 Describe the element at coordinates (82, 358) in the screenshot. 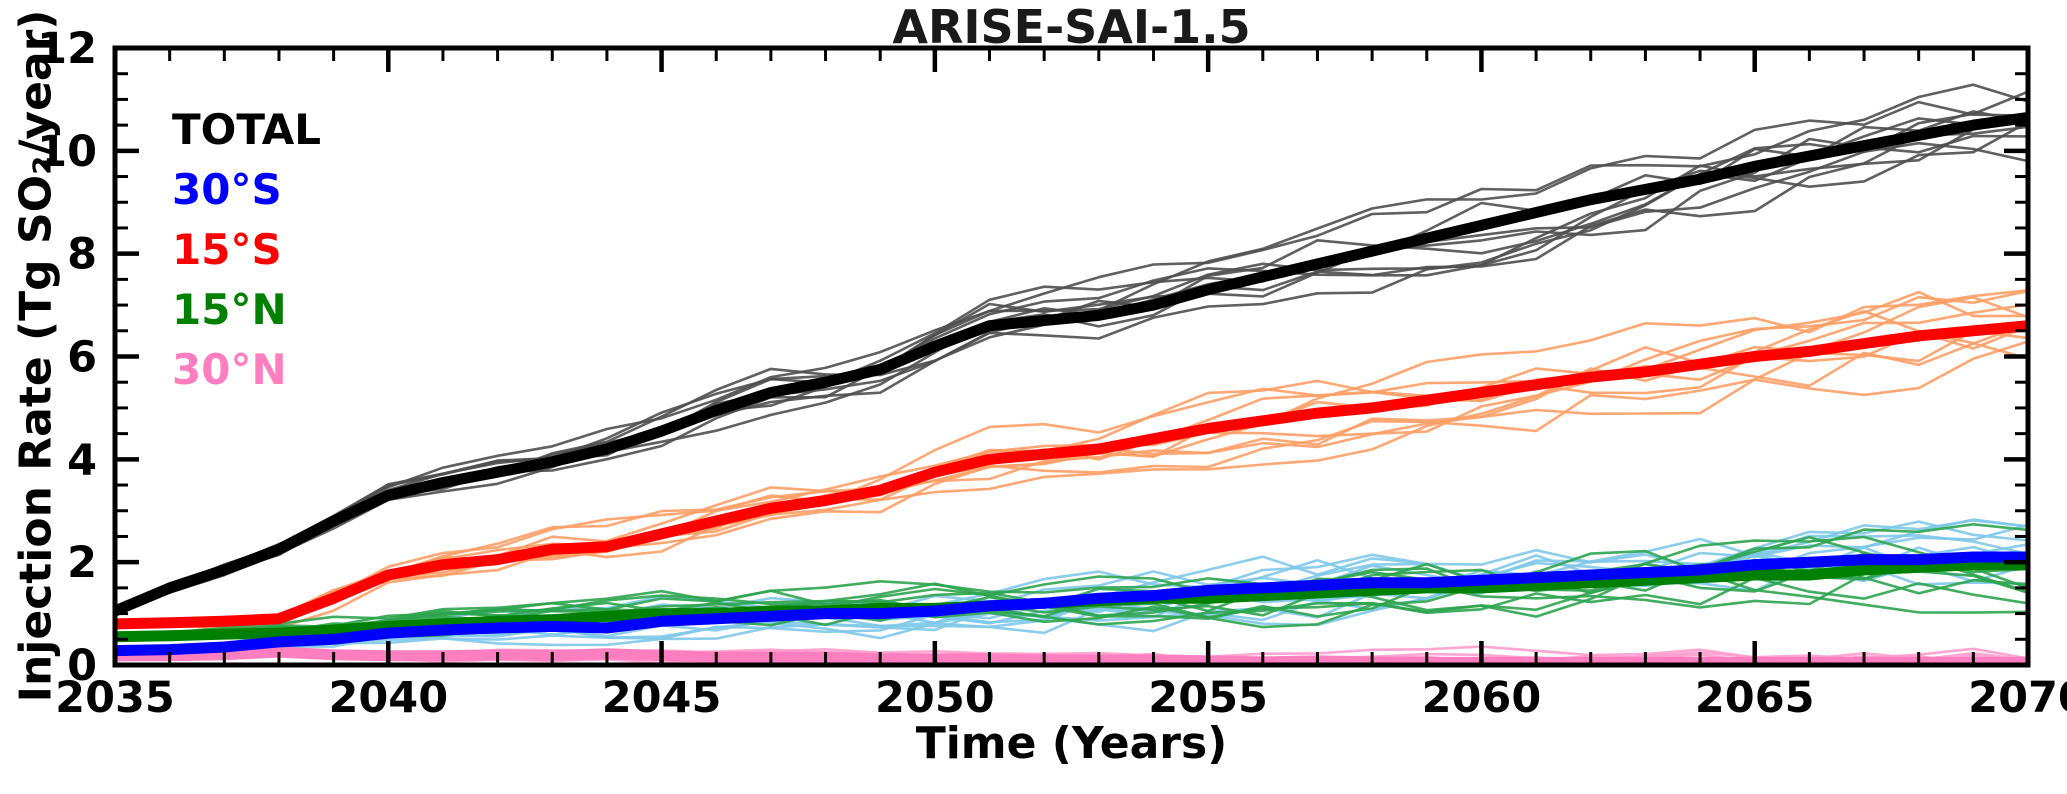

I see `svg-text: 6` at that location.